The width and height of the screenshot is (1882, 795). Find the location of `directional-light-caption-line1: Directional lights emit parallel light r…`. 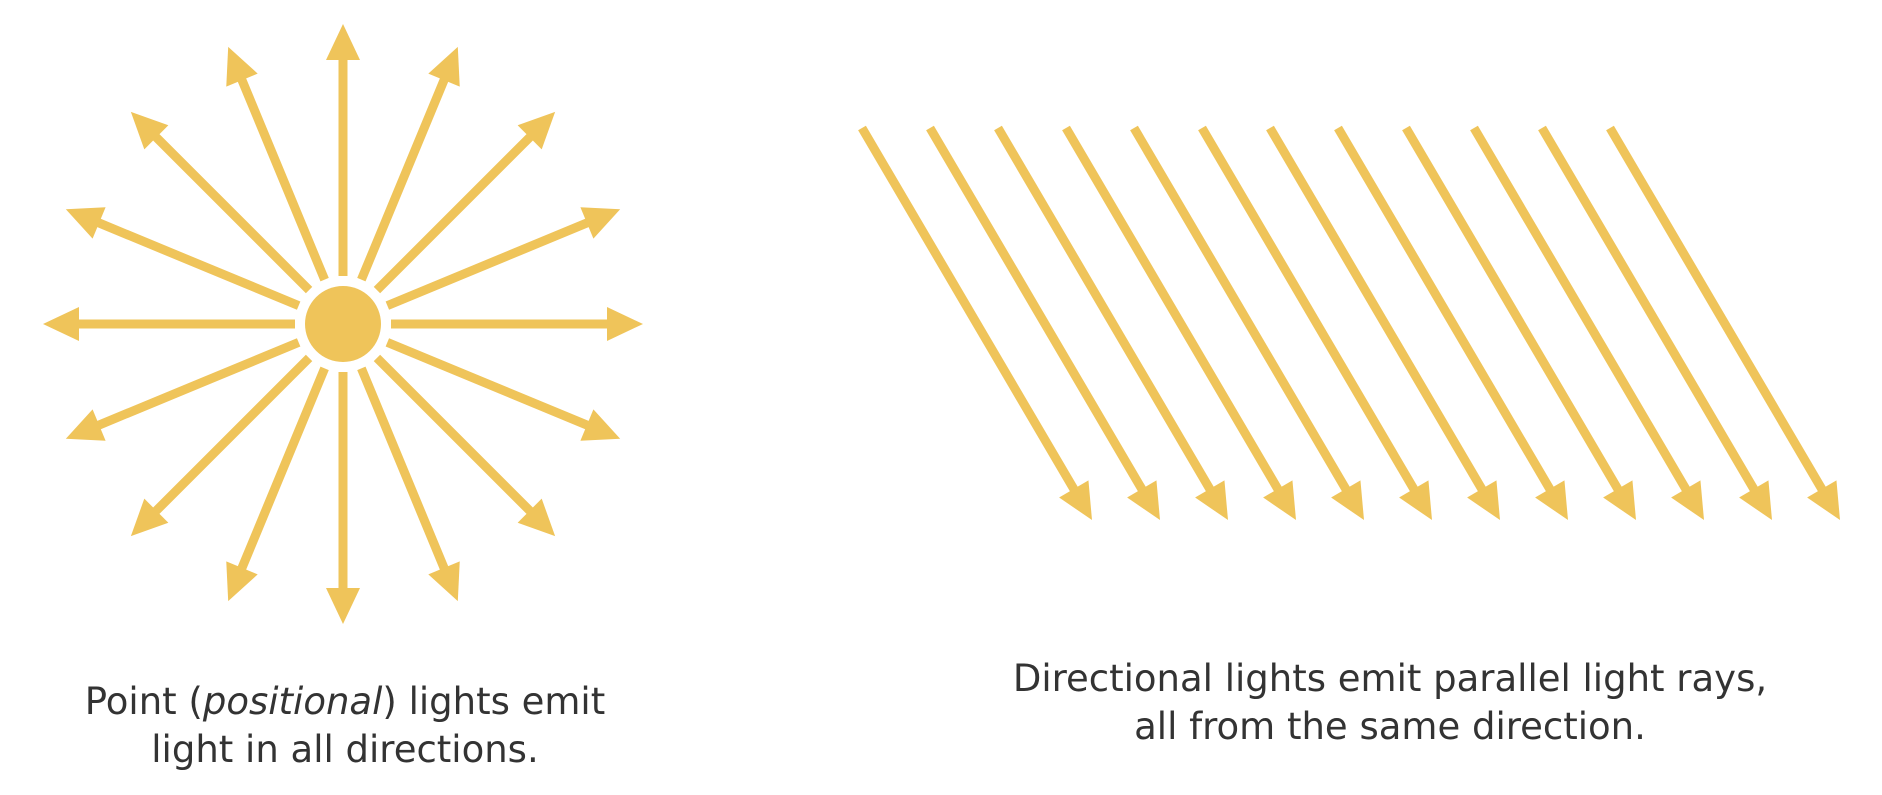

directional-light-caption-line1: Directional lights emit parallel light r… is located at coordinates (1390, 678).